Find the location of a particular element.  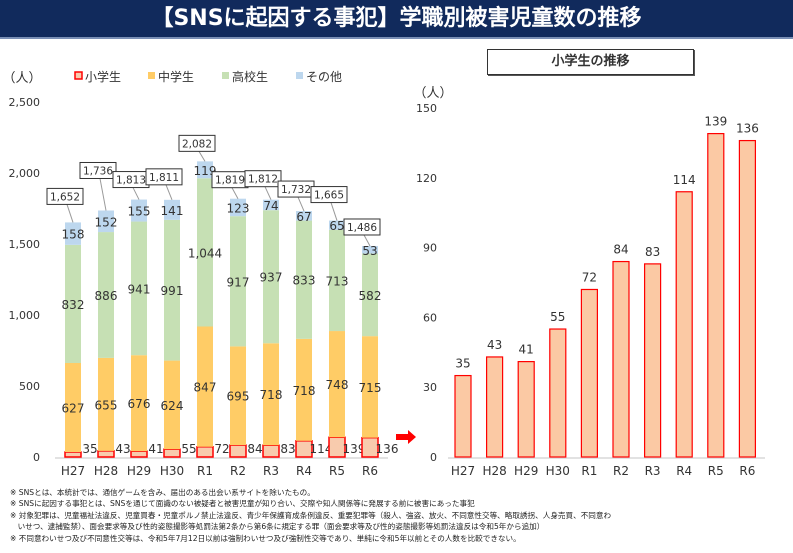

x-tick-label: R1 is located at coordinates (205, 471).